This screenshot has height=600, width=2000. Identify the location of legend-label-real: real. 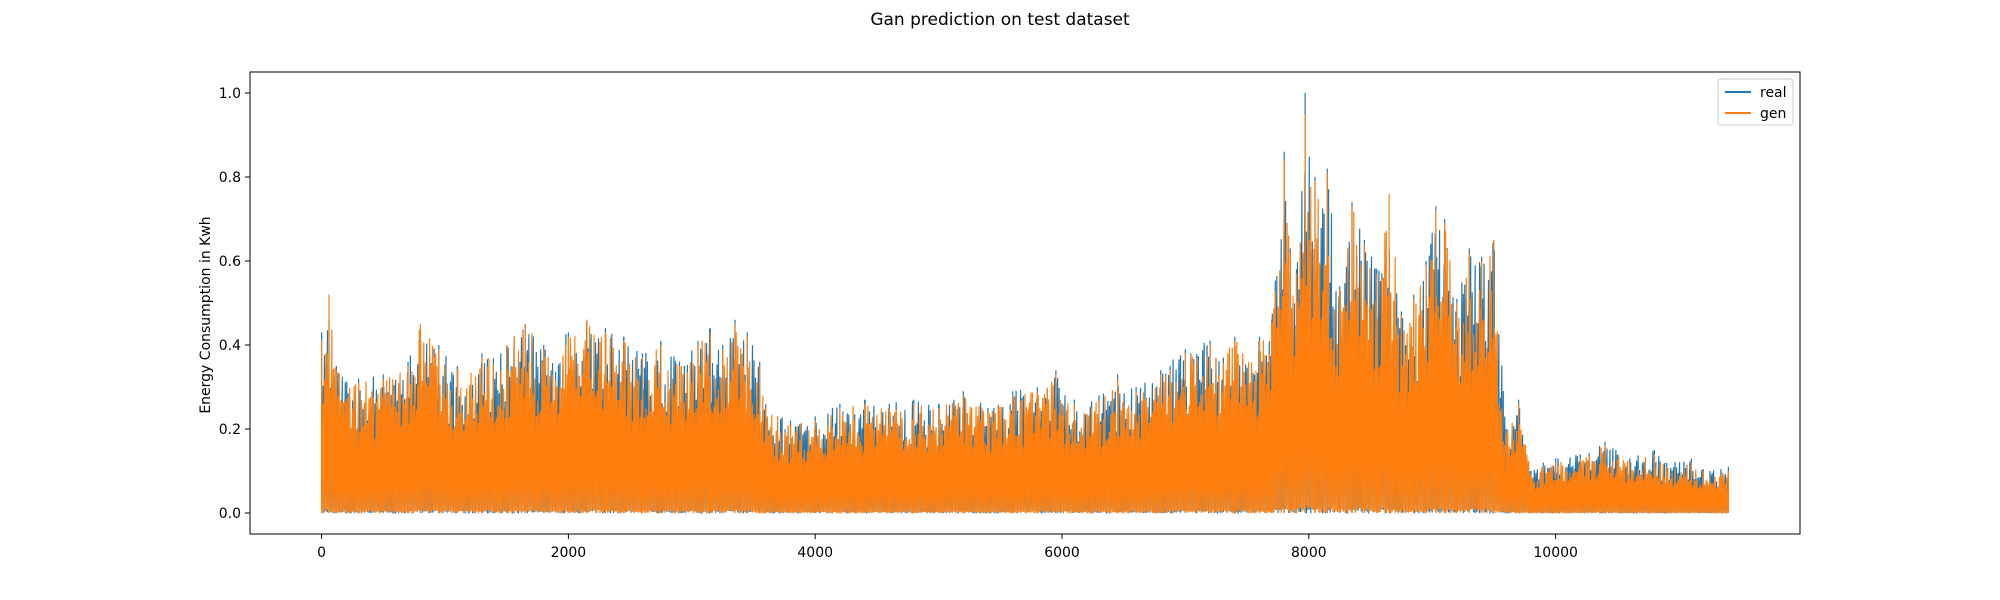
(1773, 93).